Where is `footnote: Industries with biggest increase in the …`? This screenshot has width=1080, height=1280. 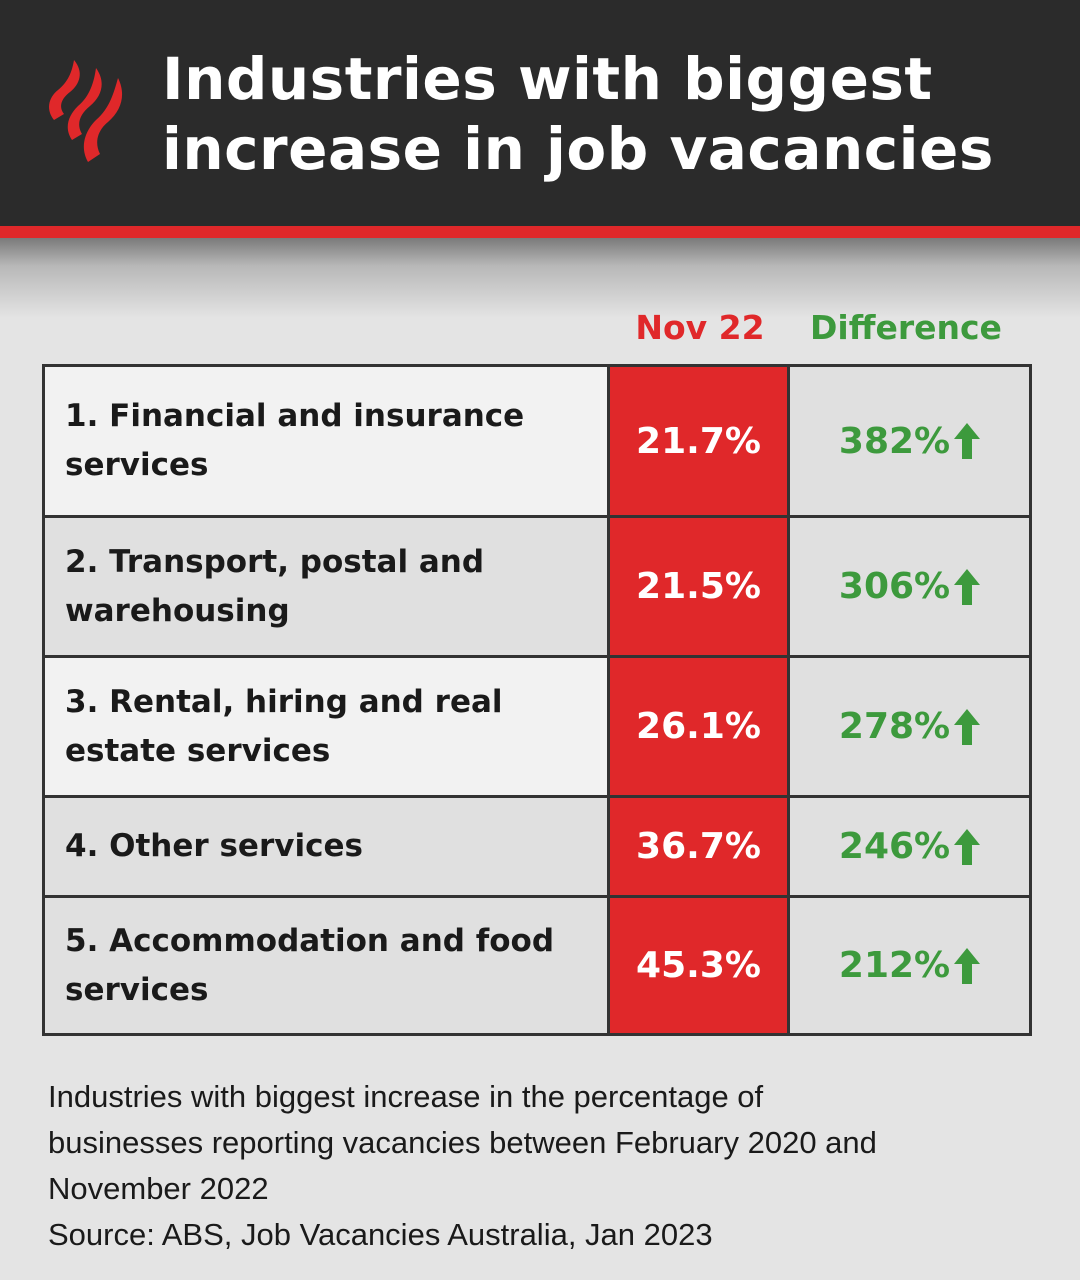
footnote: Industries with biggest increase in the … is located at coordinates (548, 1166).